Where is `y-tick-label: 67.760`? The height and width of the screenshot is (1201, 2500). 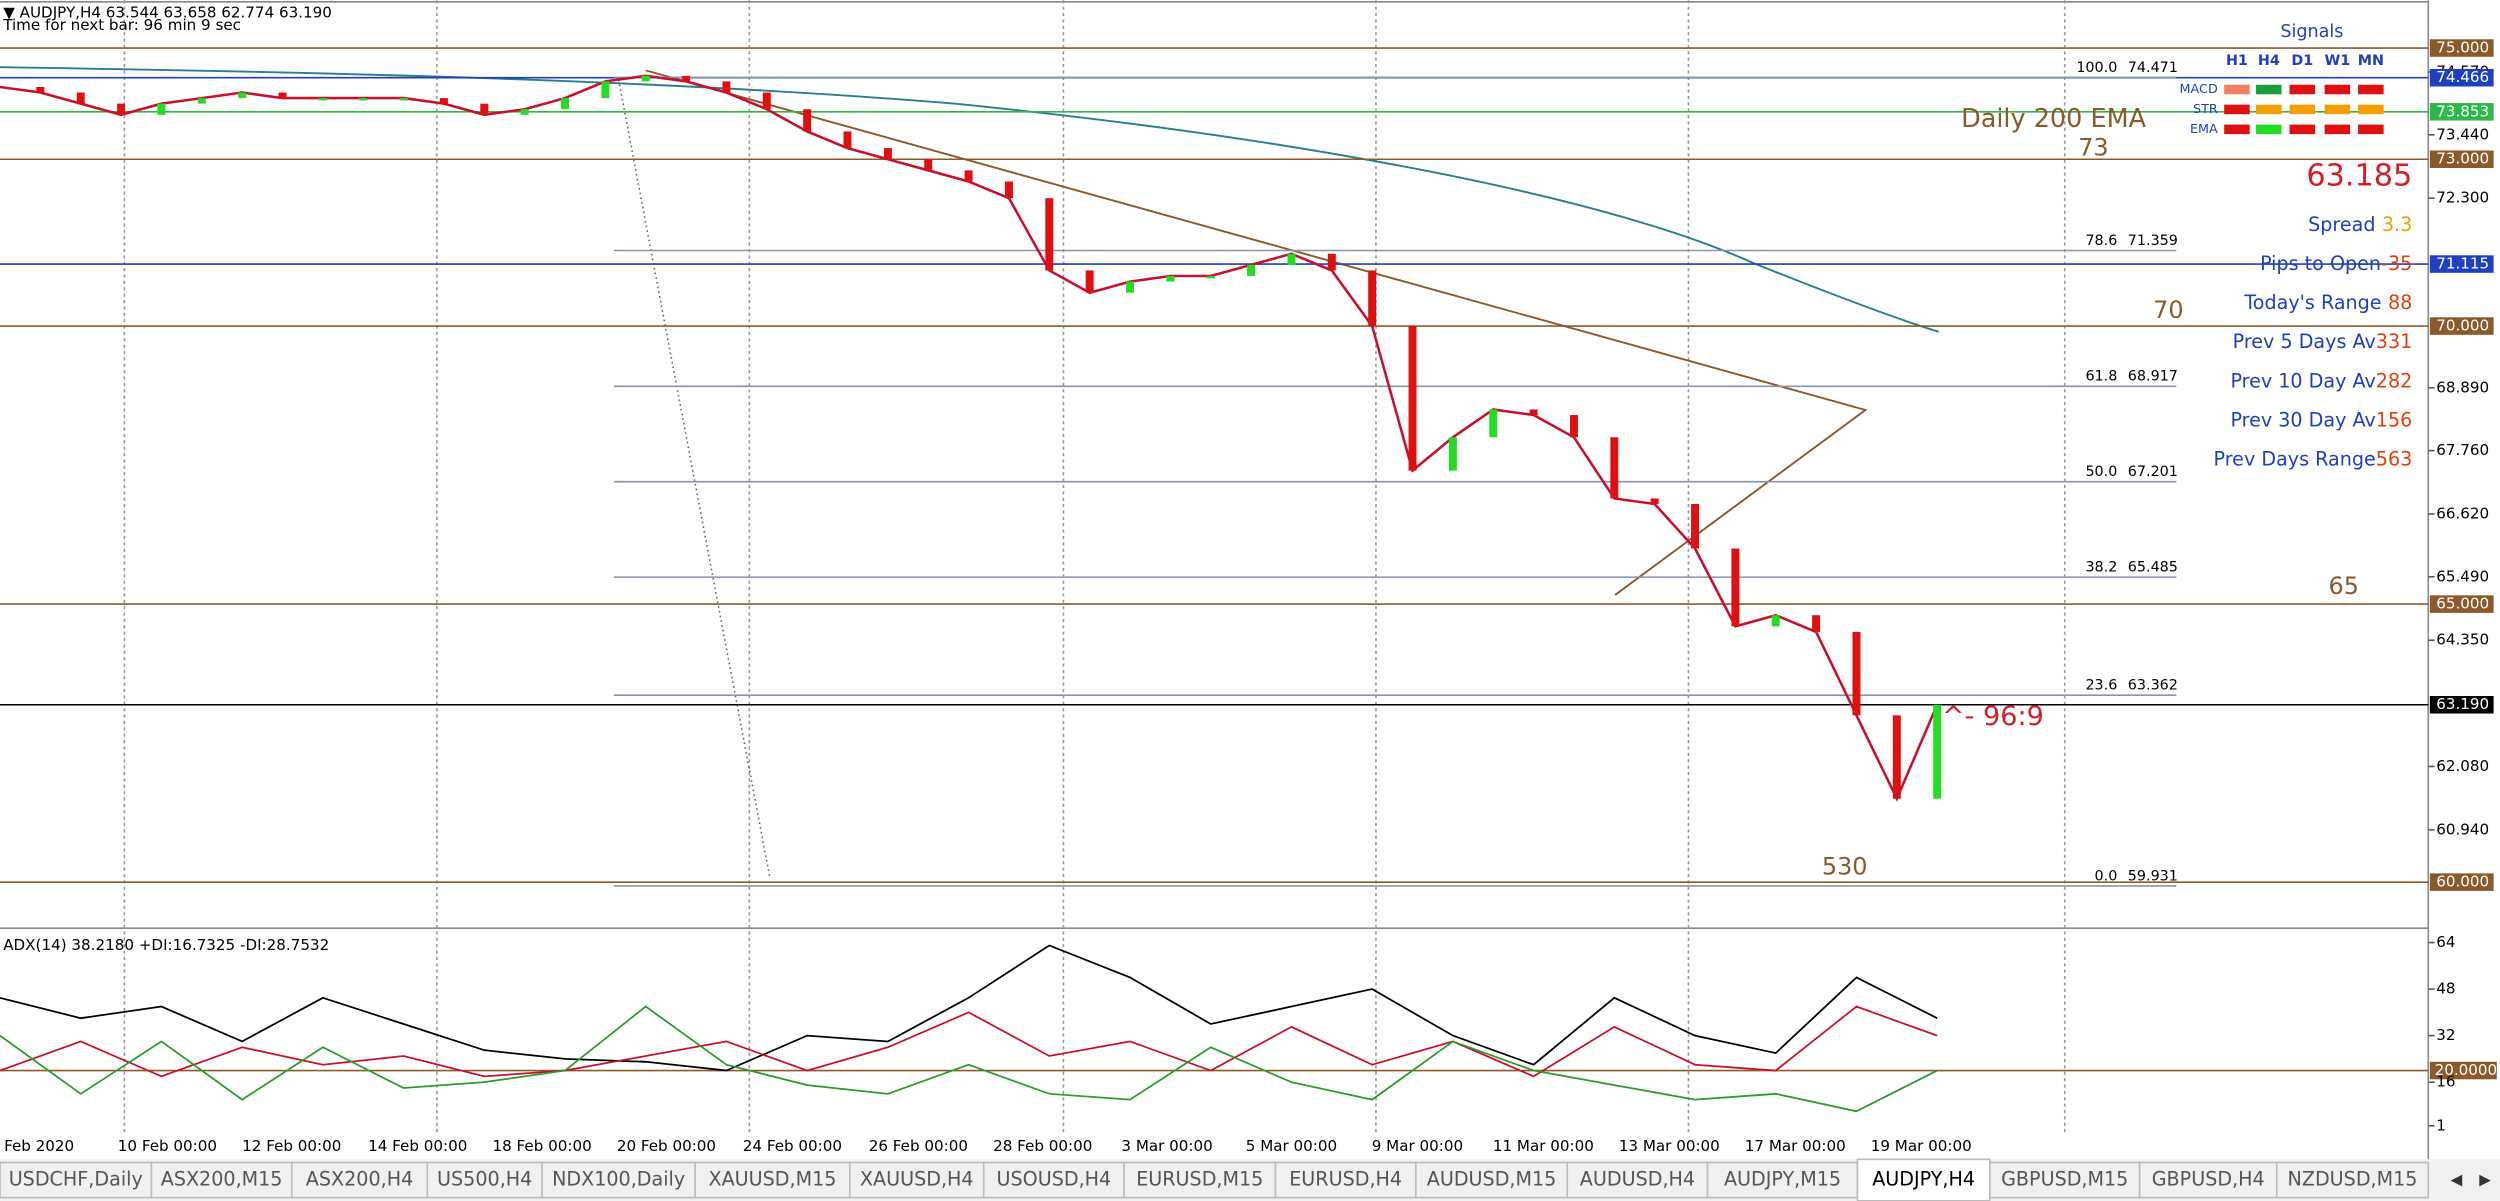 y-tick-label: 67.760 is located at coordinates (2462, 450).